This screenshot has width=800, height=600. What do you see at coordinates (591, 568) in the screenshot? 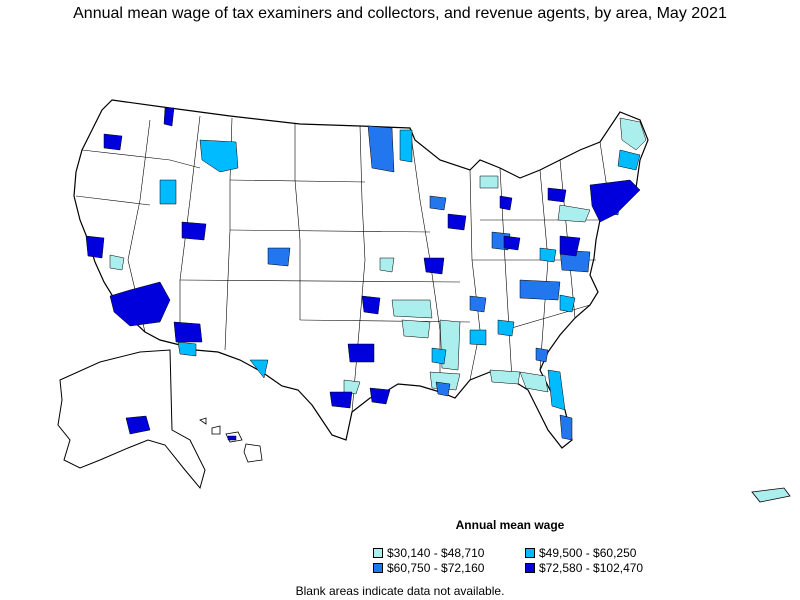
I see `legend-label: $72,580 - $102,470` at bounding box center [591, 568].